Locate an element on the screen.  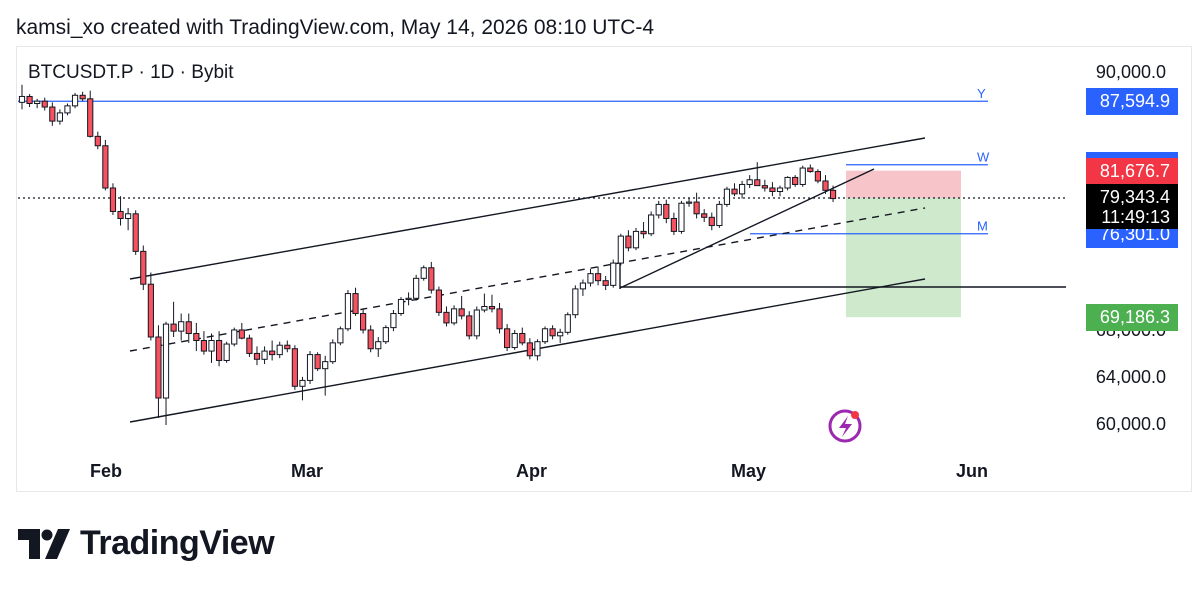
price-badge: 81,676.7 is located at coordinates (1132, 171).